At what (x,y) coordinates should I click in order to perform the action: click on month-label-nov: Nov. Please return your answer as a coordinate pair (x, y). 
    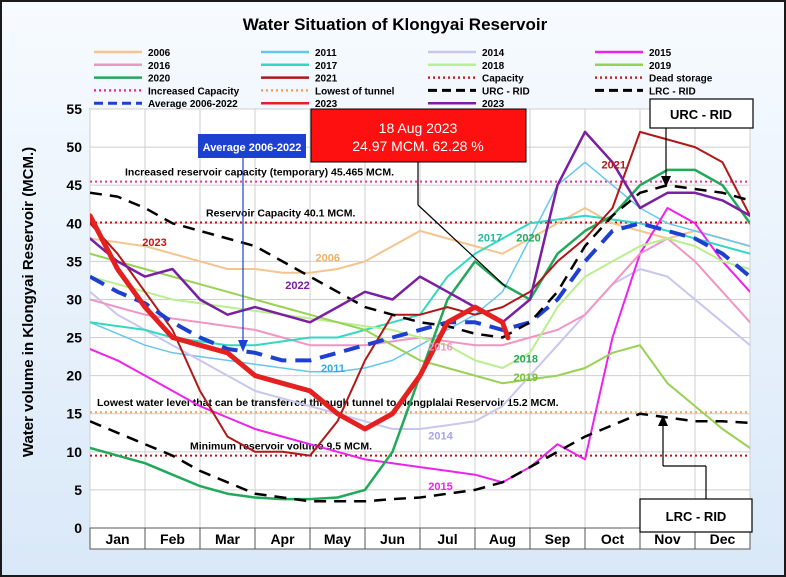
    Looking at the image, I should click on (667, 539).